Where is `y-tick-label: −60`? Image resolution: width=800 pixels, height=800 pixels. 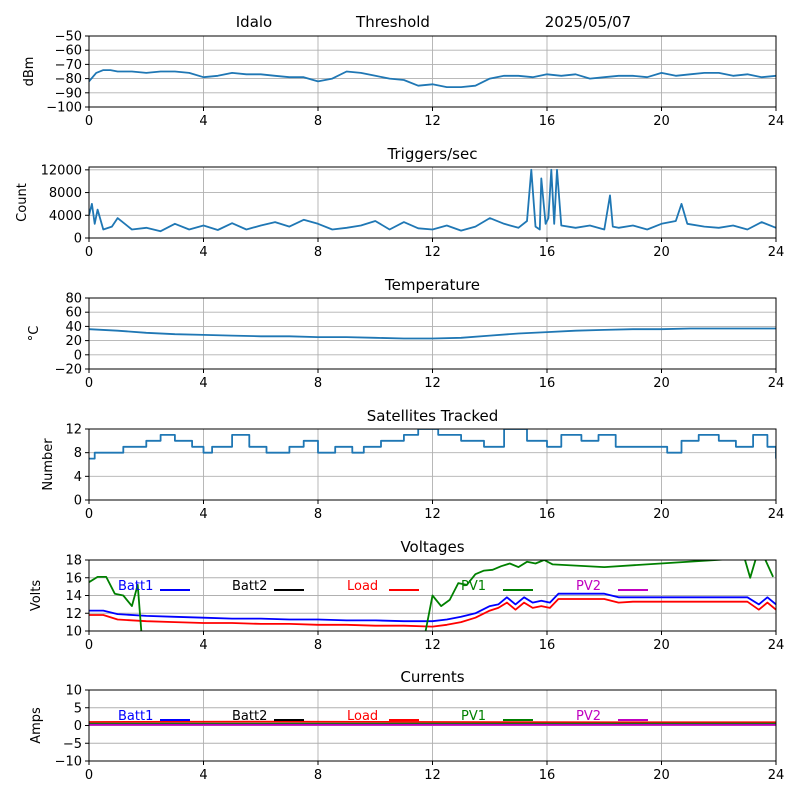 y-tick-label: −60 is located at coordinates (68, 51).